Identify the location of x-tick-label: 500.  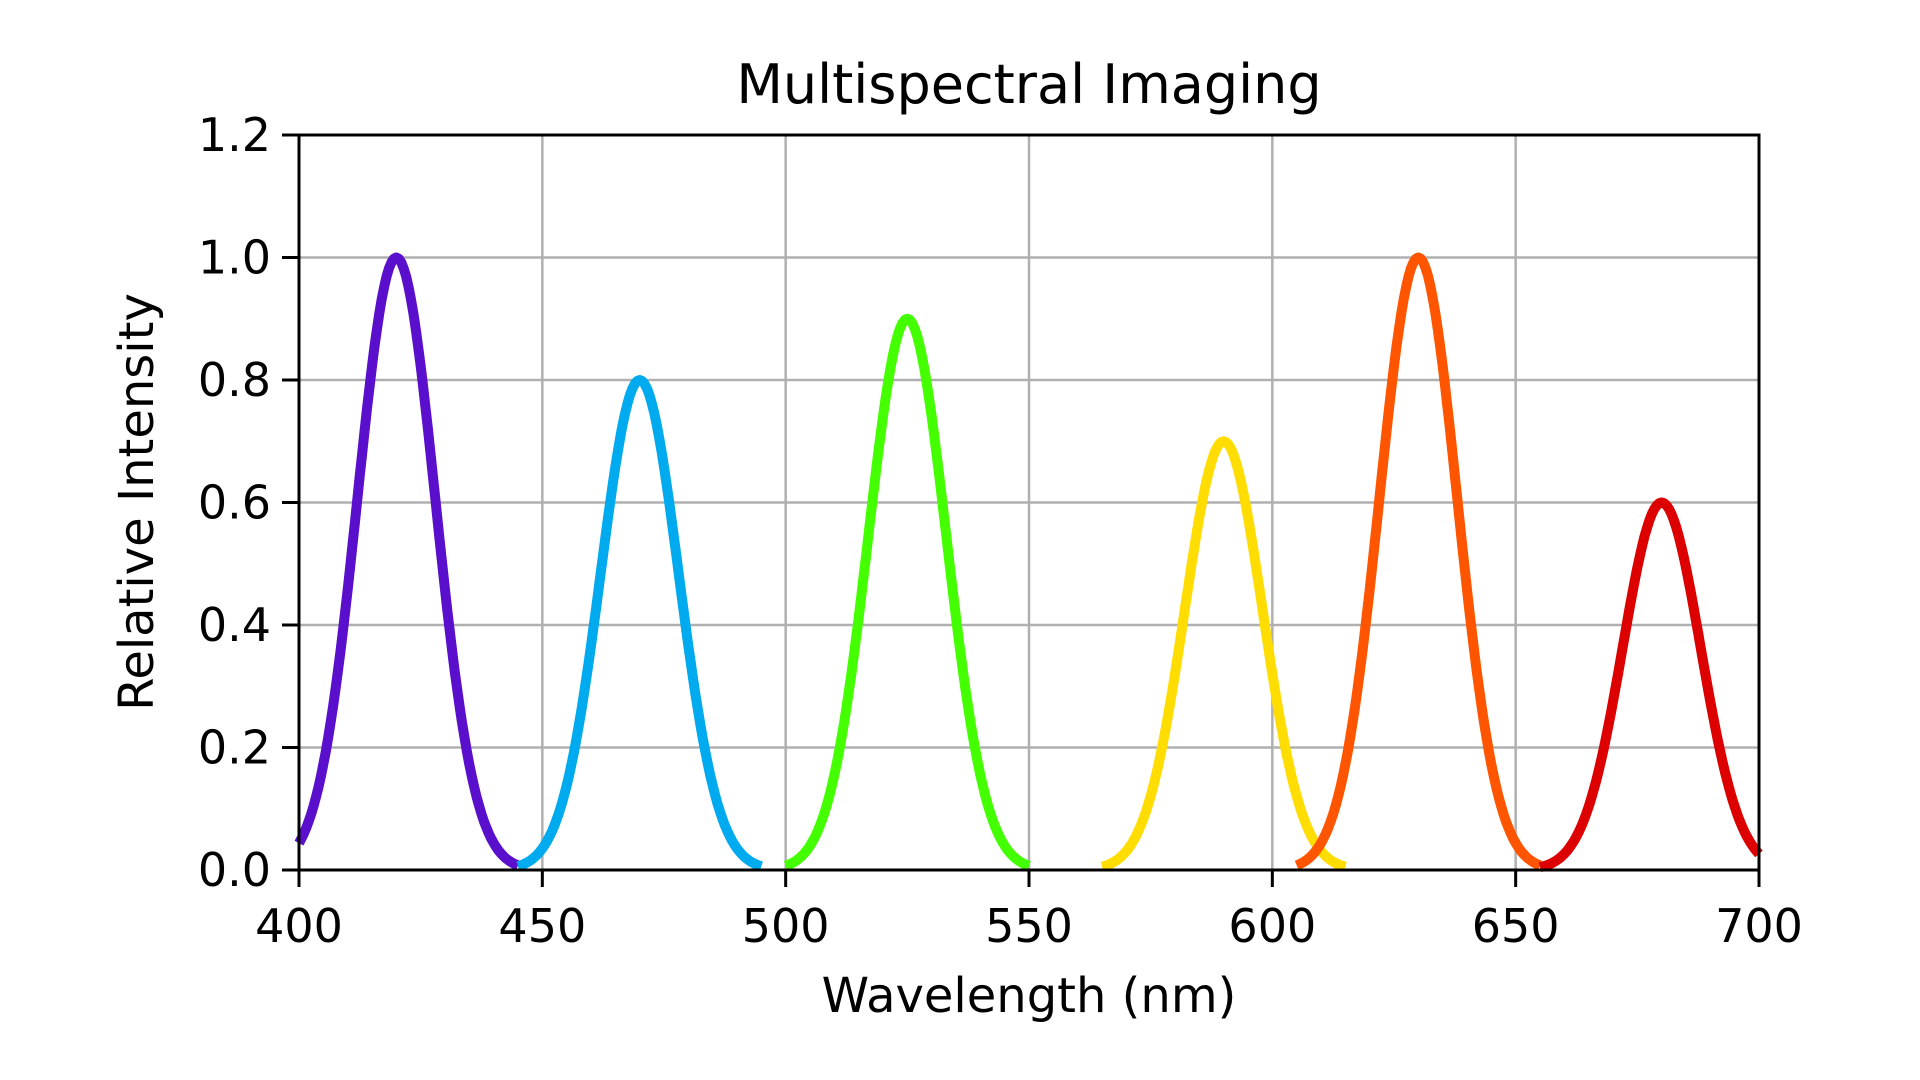
(786, 926).